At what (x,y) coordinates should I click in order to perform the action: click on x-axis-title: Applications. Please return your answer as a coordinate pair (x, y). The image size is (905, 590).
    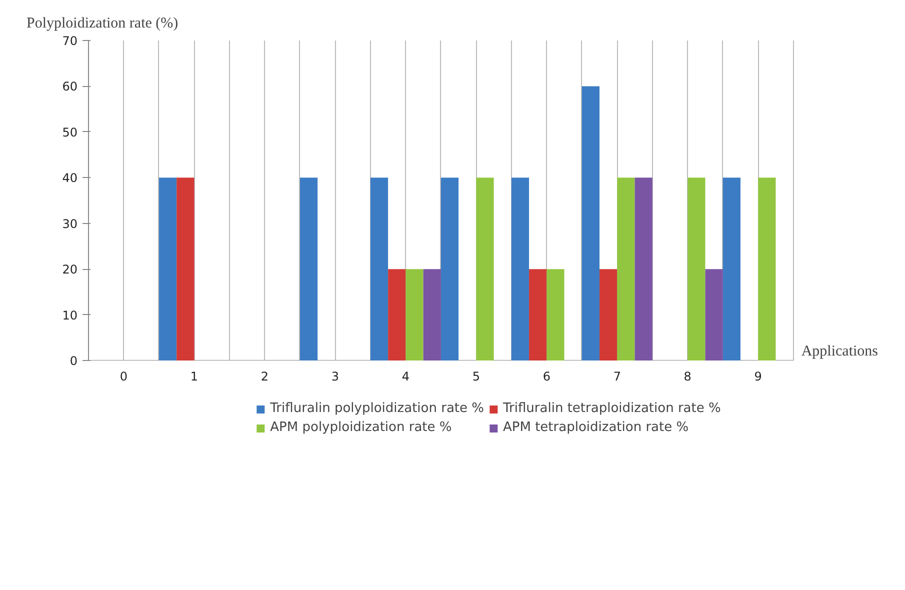
    Looking at the image, I should click on (839, 352).